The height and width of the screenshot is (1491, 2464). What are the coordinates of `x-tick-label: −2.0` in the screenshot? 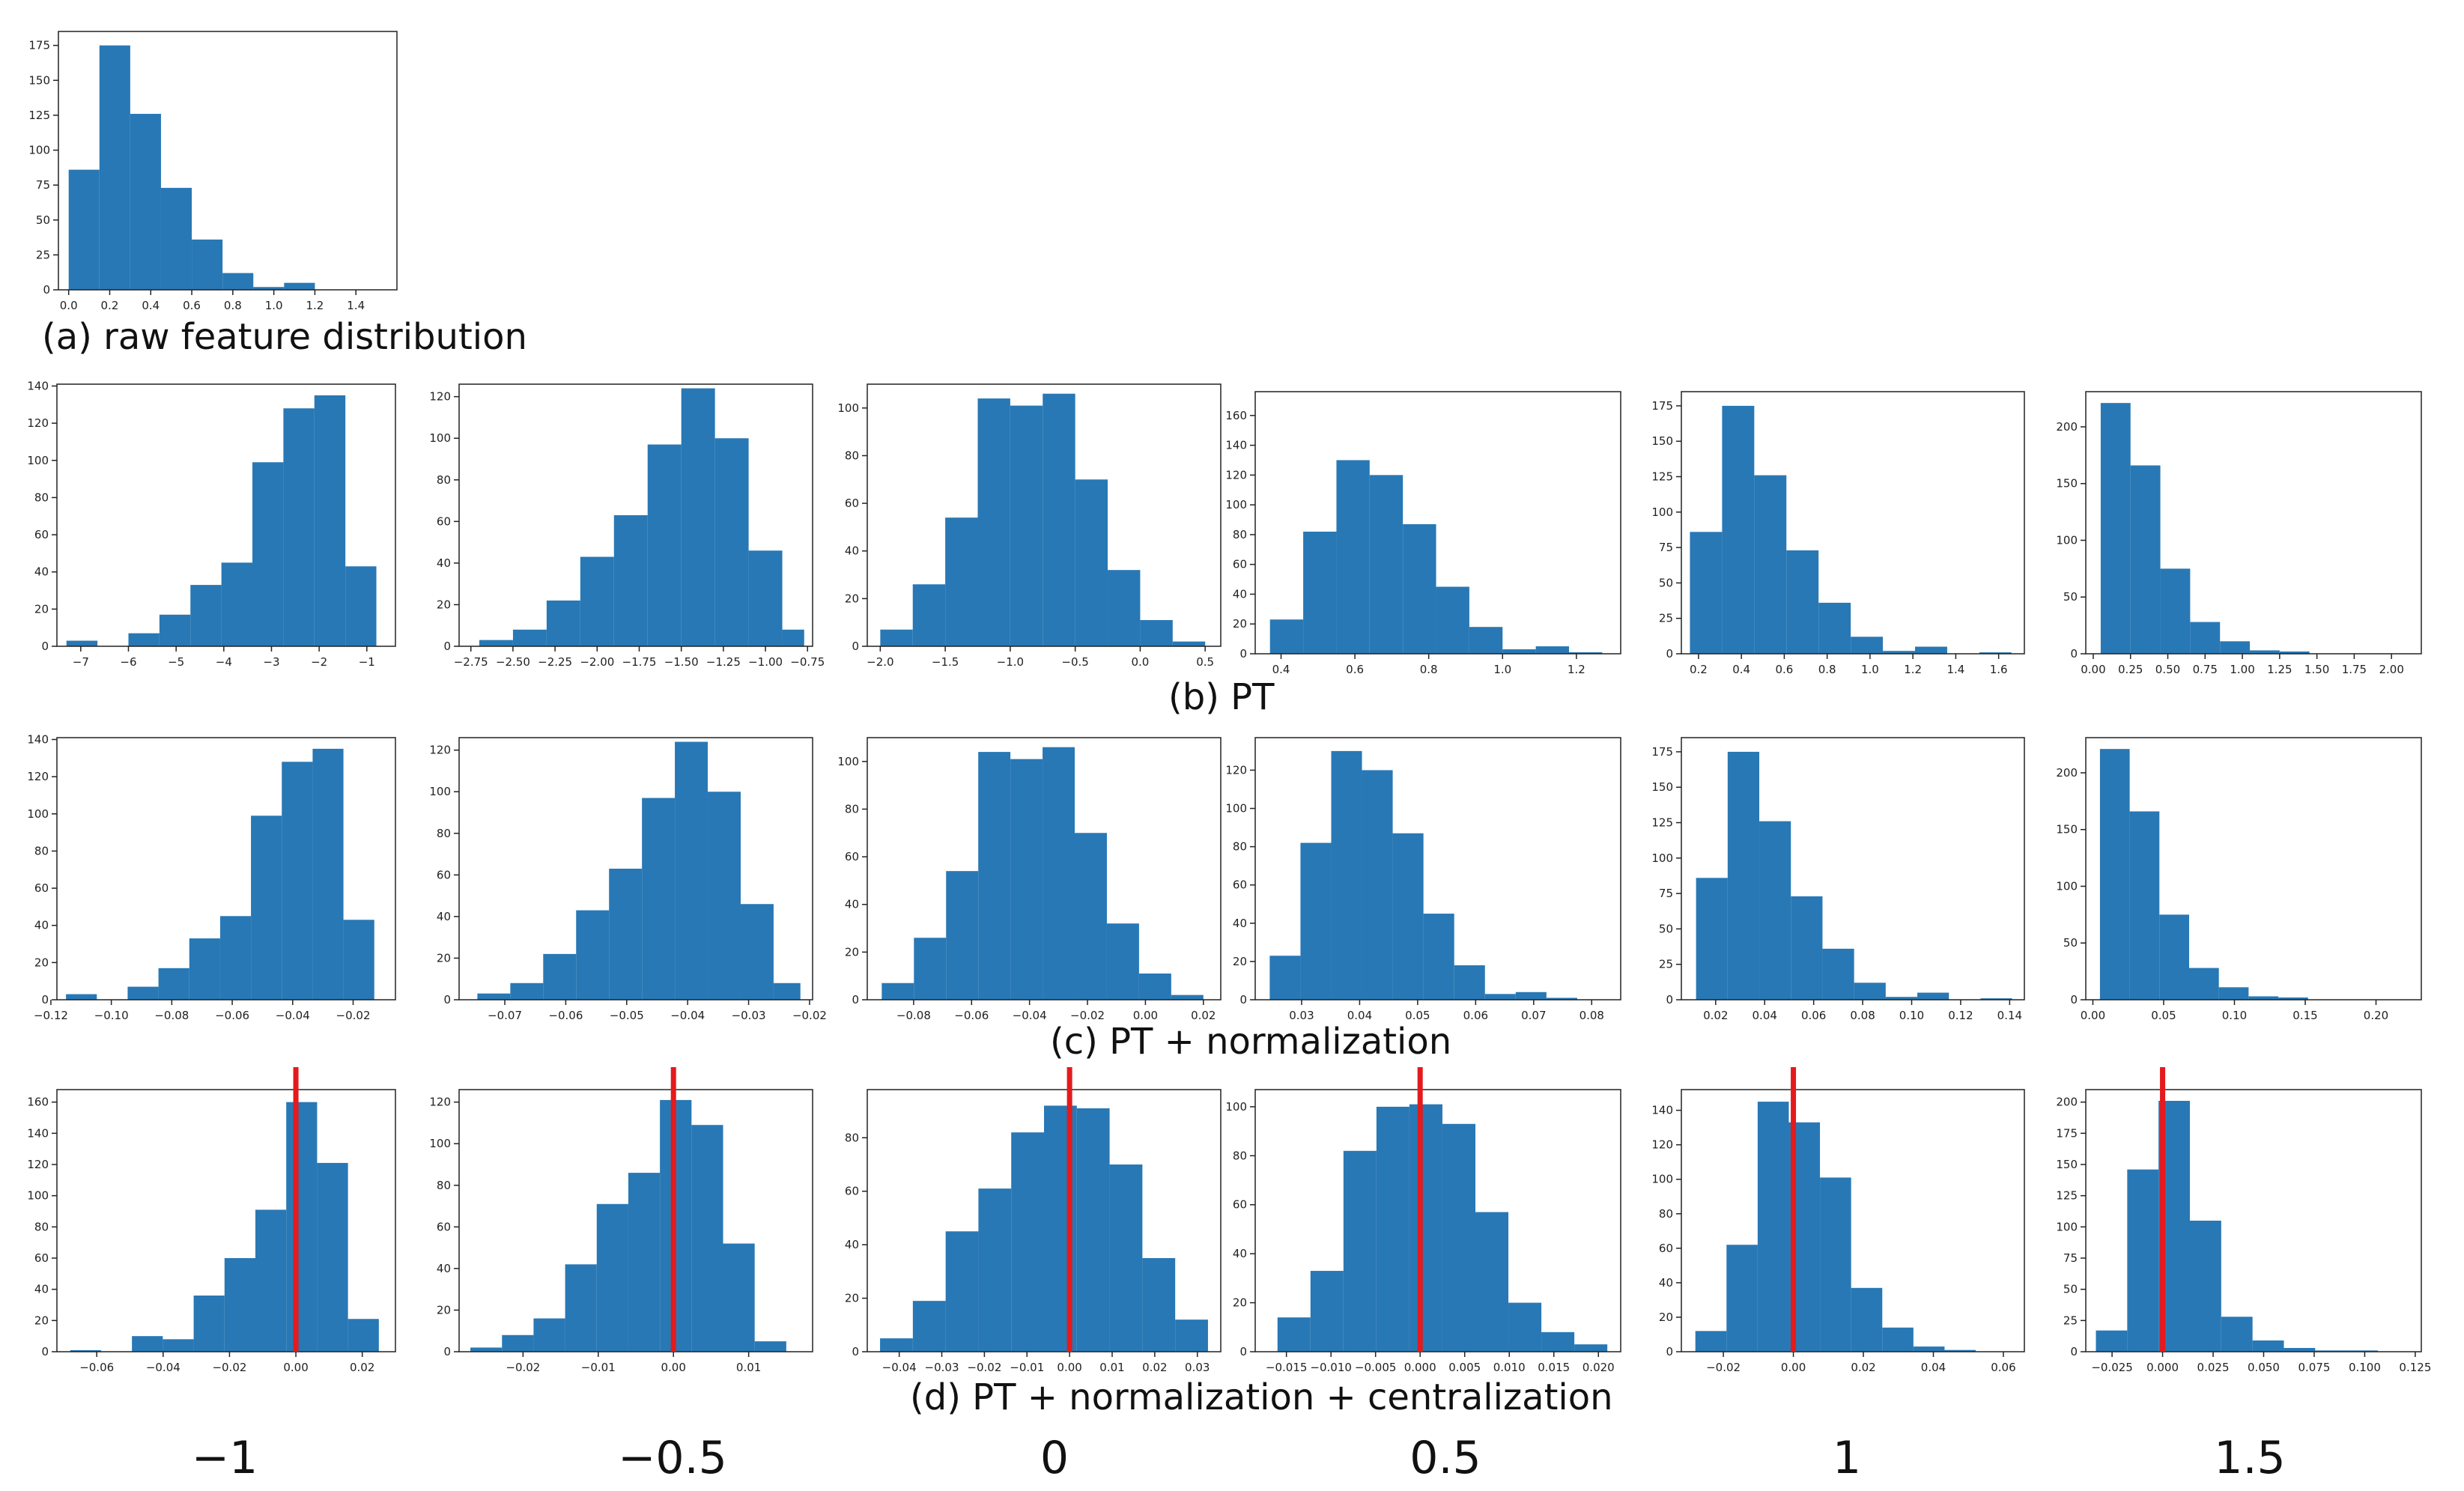 It's located at (880, 662).